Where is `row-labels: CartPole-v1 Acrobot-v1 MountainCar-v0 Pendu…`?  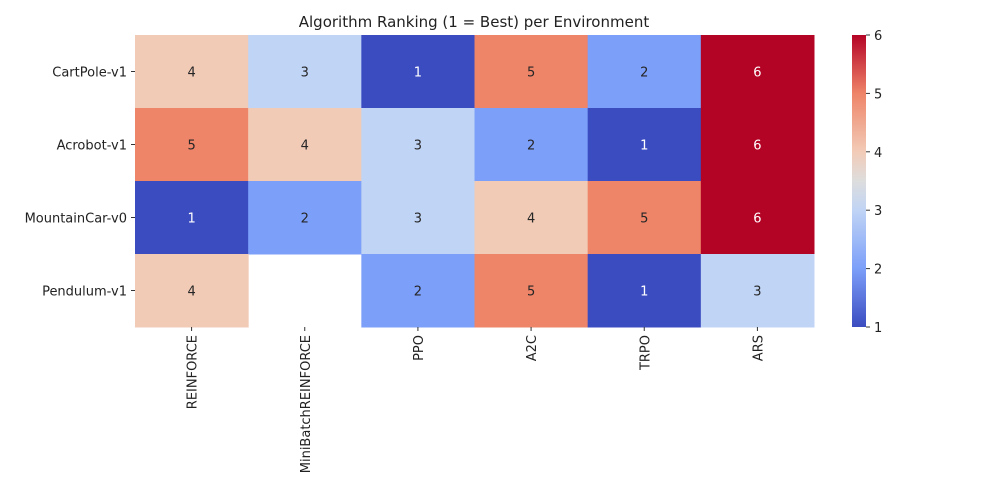
row-labels: CartPole-v1 Acrobot-v1 MountainCar-v0 Pendu… is located at coordinates (80, 183).